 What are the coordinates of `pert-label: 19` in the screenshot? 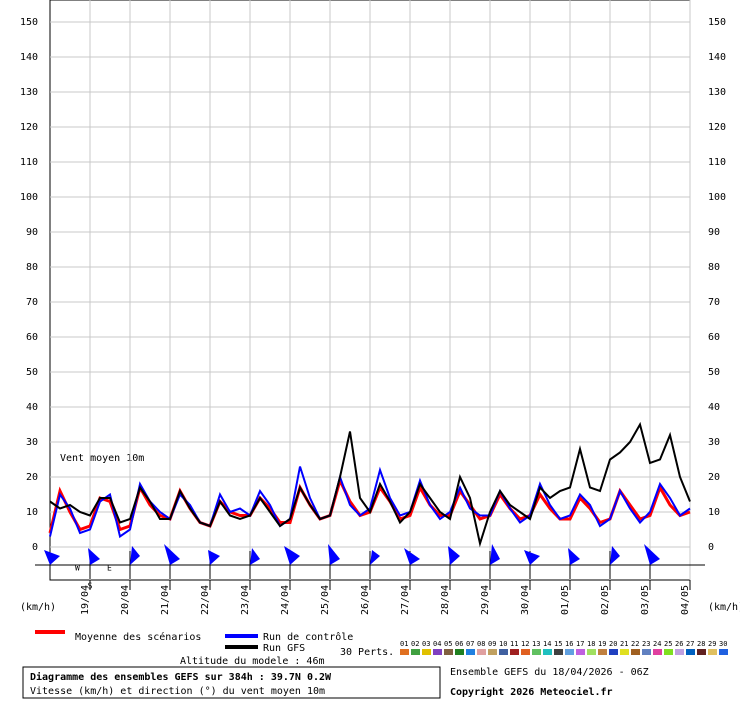 It's located at (602, 644).